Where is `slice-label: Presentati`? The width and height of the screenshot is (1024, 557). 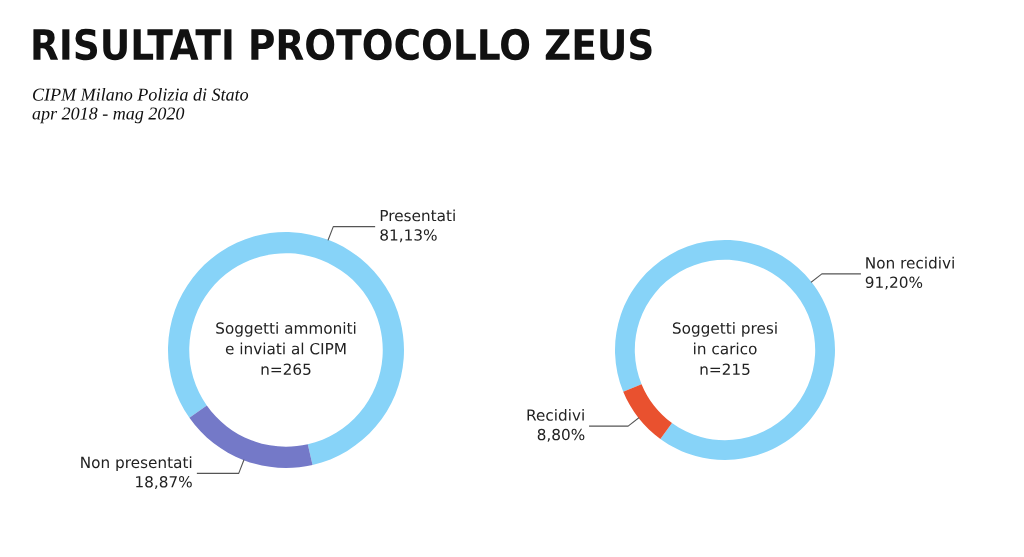 slice-label: Presentati is located at coordinates (417, 215).